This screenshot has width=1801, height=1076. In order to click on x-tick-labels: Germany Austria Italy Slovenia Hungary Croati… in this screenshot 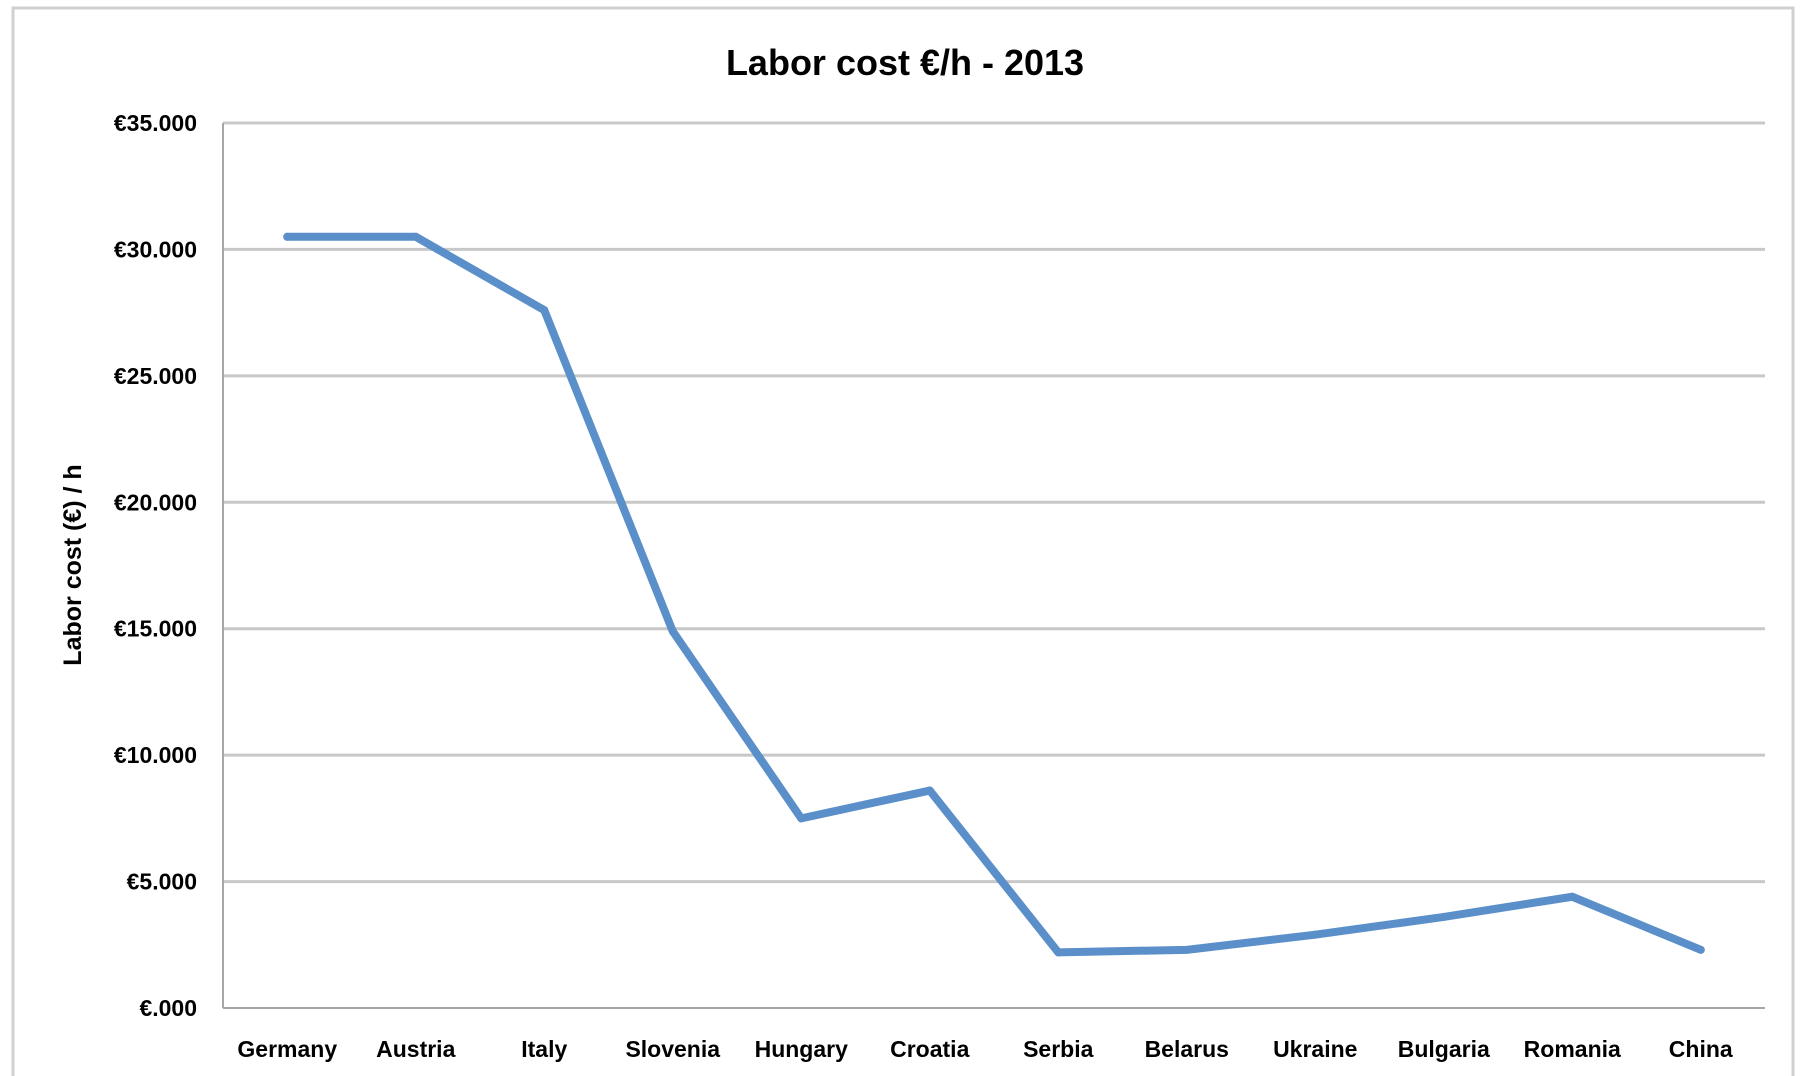, I will do `click(985, 1049)`.